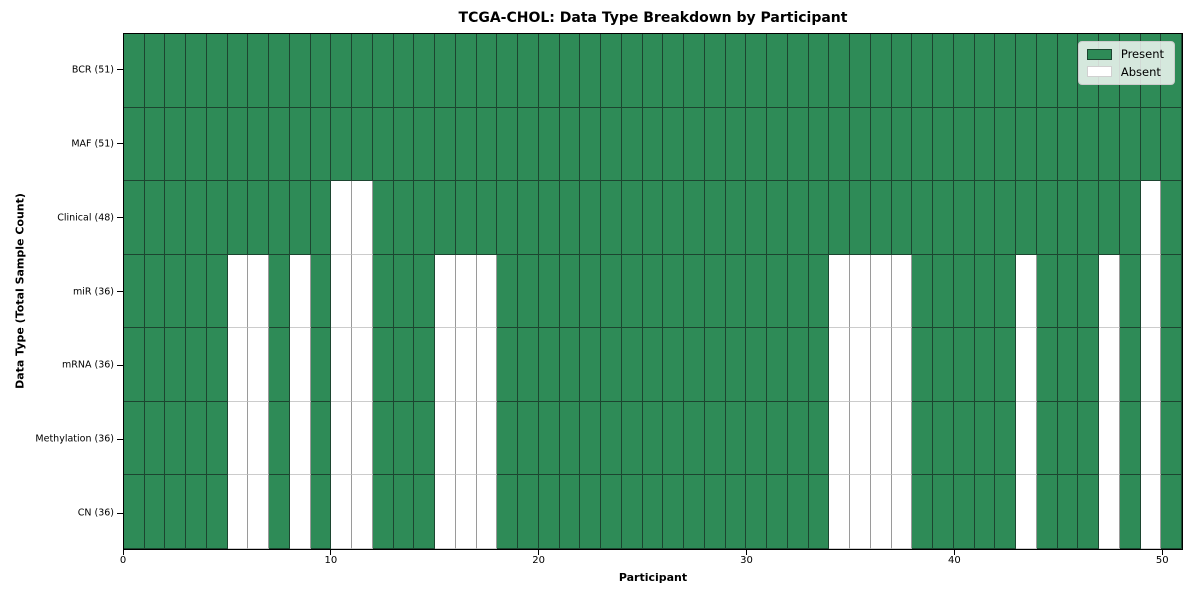  I want to click on cell-row6-p16, so click(466, 512).